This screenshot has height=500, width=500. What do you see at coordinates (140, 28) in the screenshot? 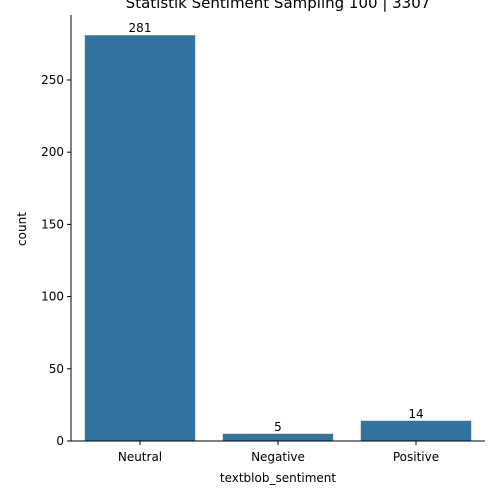
I see `data-label-neutral: 281` at bounding box center [140, 28].